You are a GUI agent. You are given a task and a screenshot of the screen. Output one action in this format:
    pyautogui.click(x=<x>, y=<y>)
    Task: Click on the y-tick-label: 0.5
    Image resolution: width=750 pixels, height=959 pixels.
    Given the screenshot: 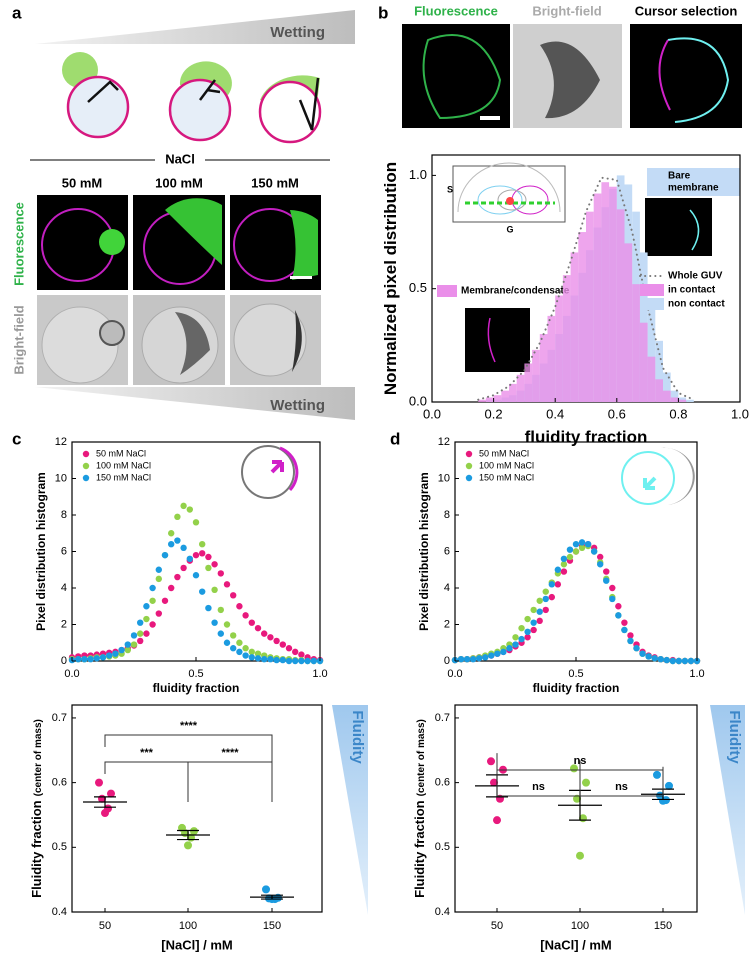 What is the action you would take?
    pyautogui.click(x=418, y=287)
    